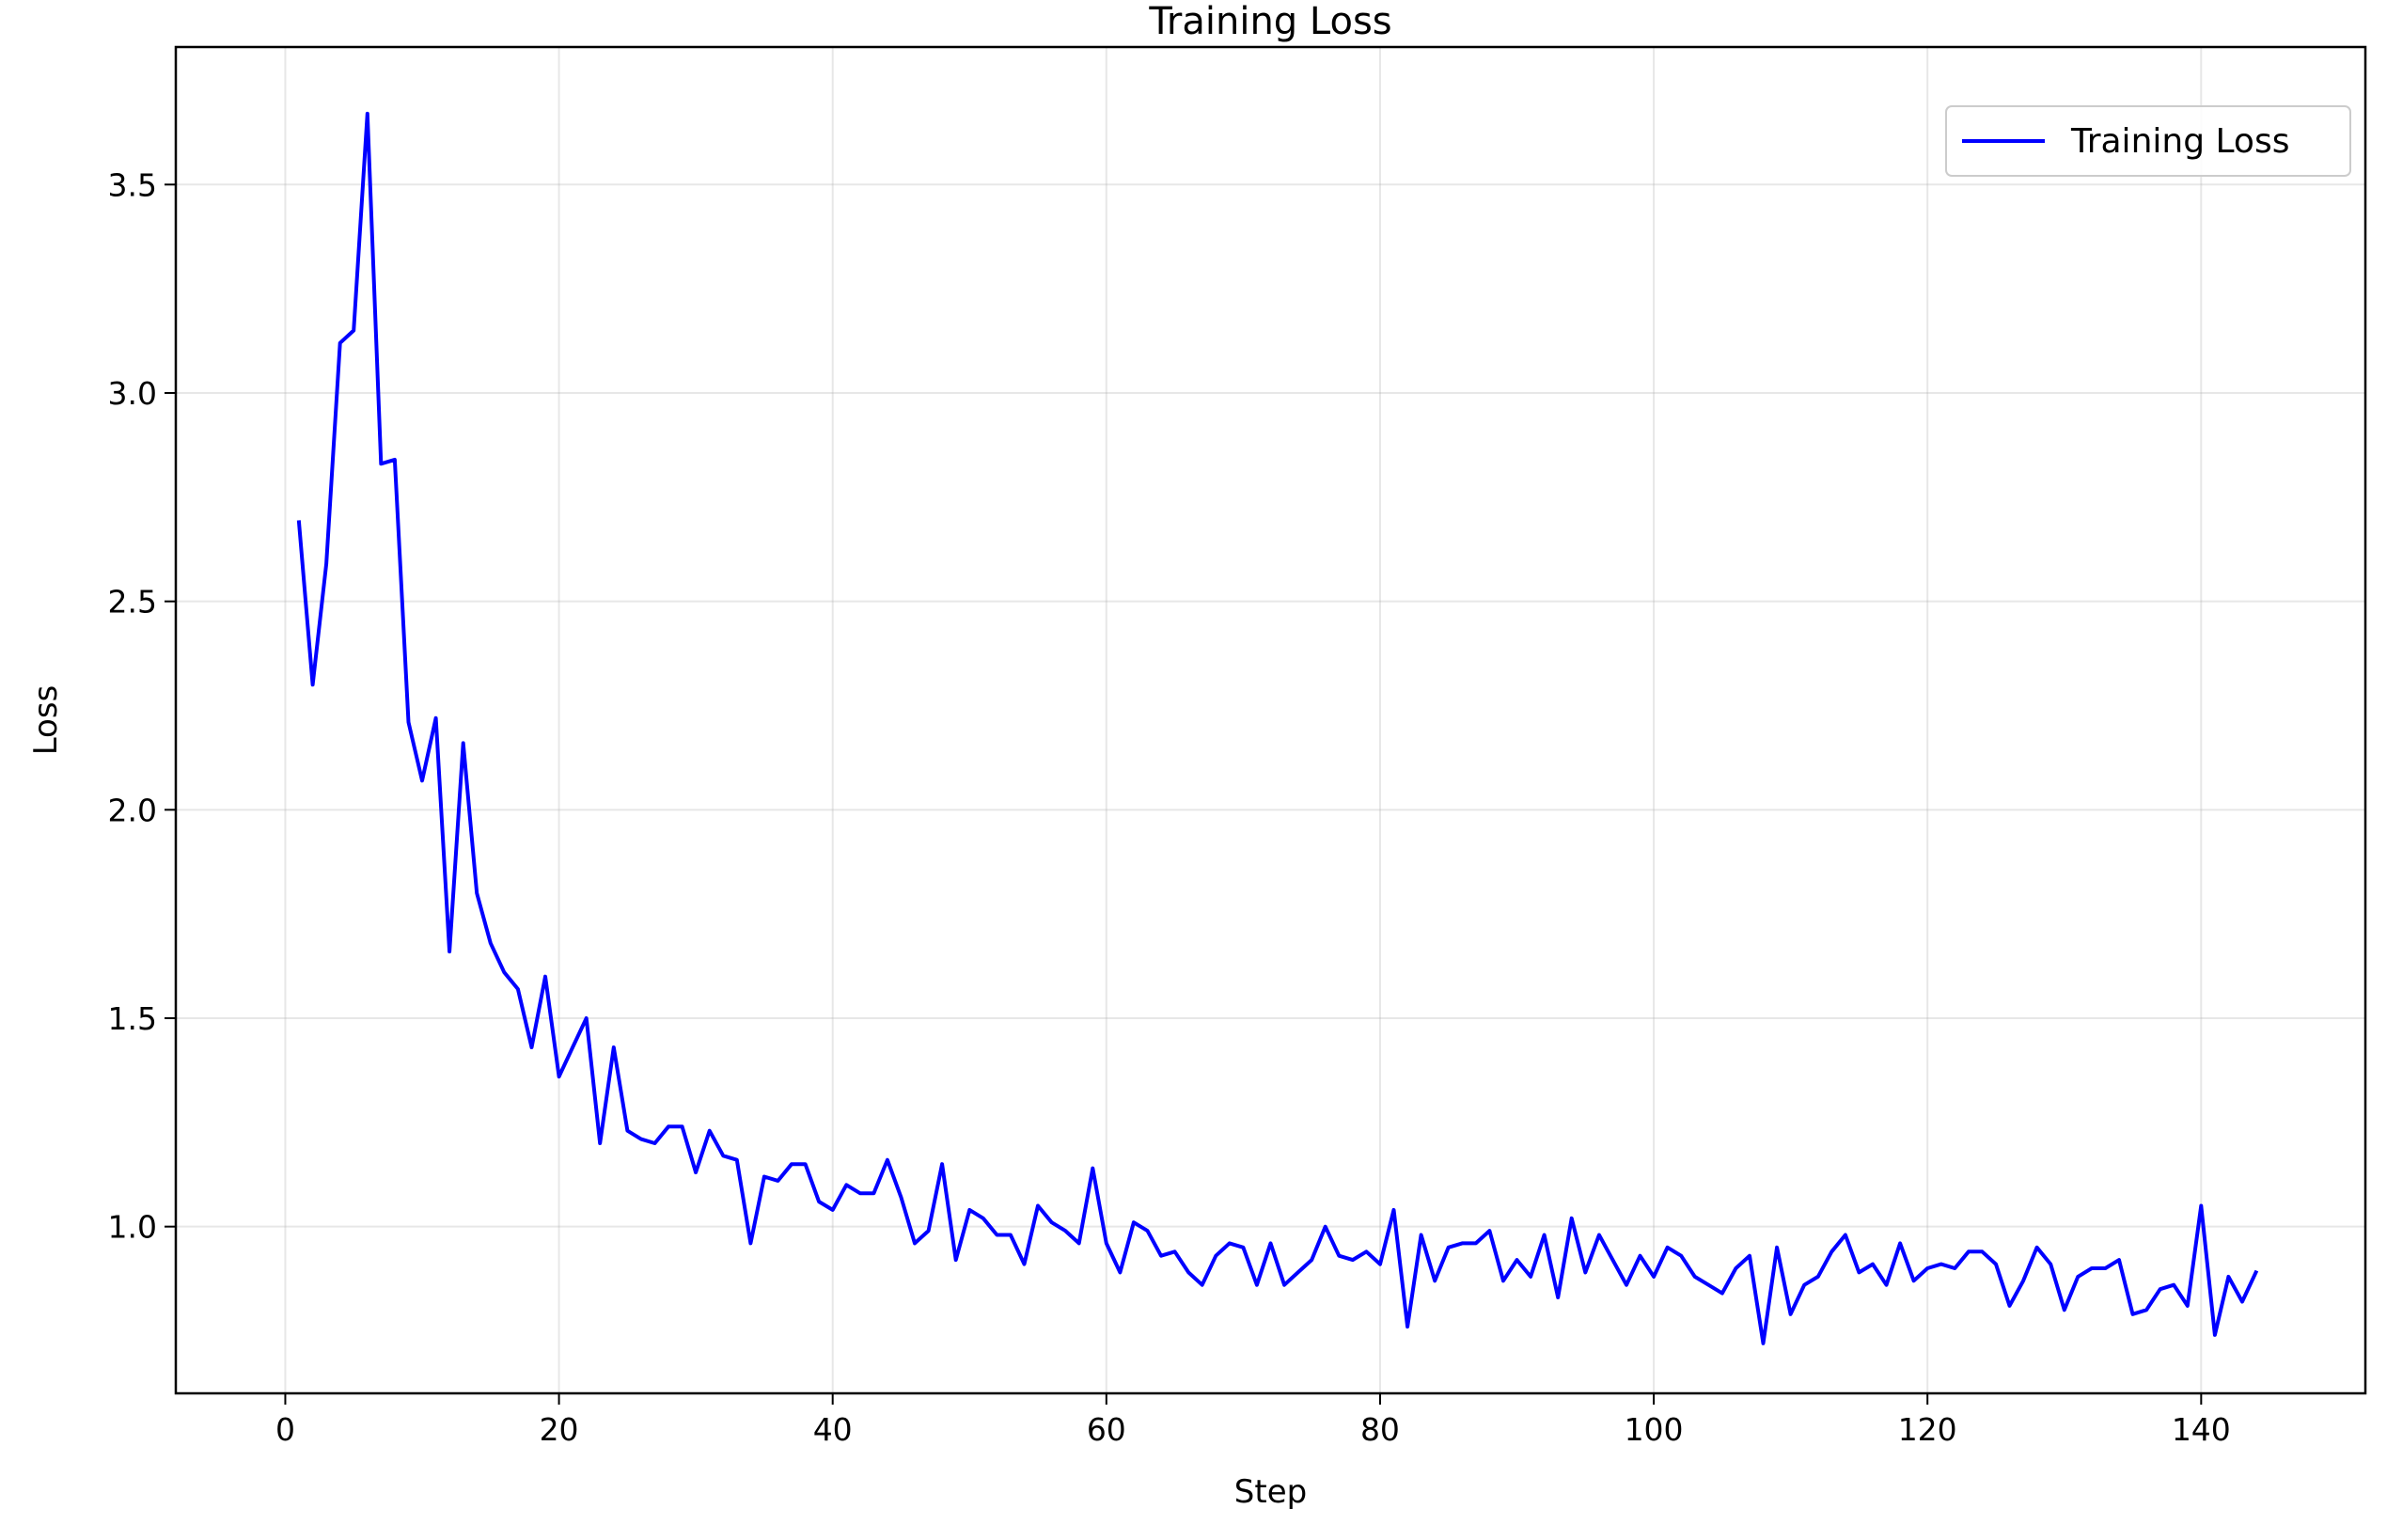 This screenshot has width=2387, height=1540. What do you see at coordinates (142, 706) in the screenshot?
I see `y-axis: 1.0 1.5 2.0 2.5 3.0 3.5` at bounding box center [142, 706].